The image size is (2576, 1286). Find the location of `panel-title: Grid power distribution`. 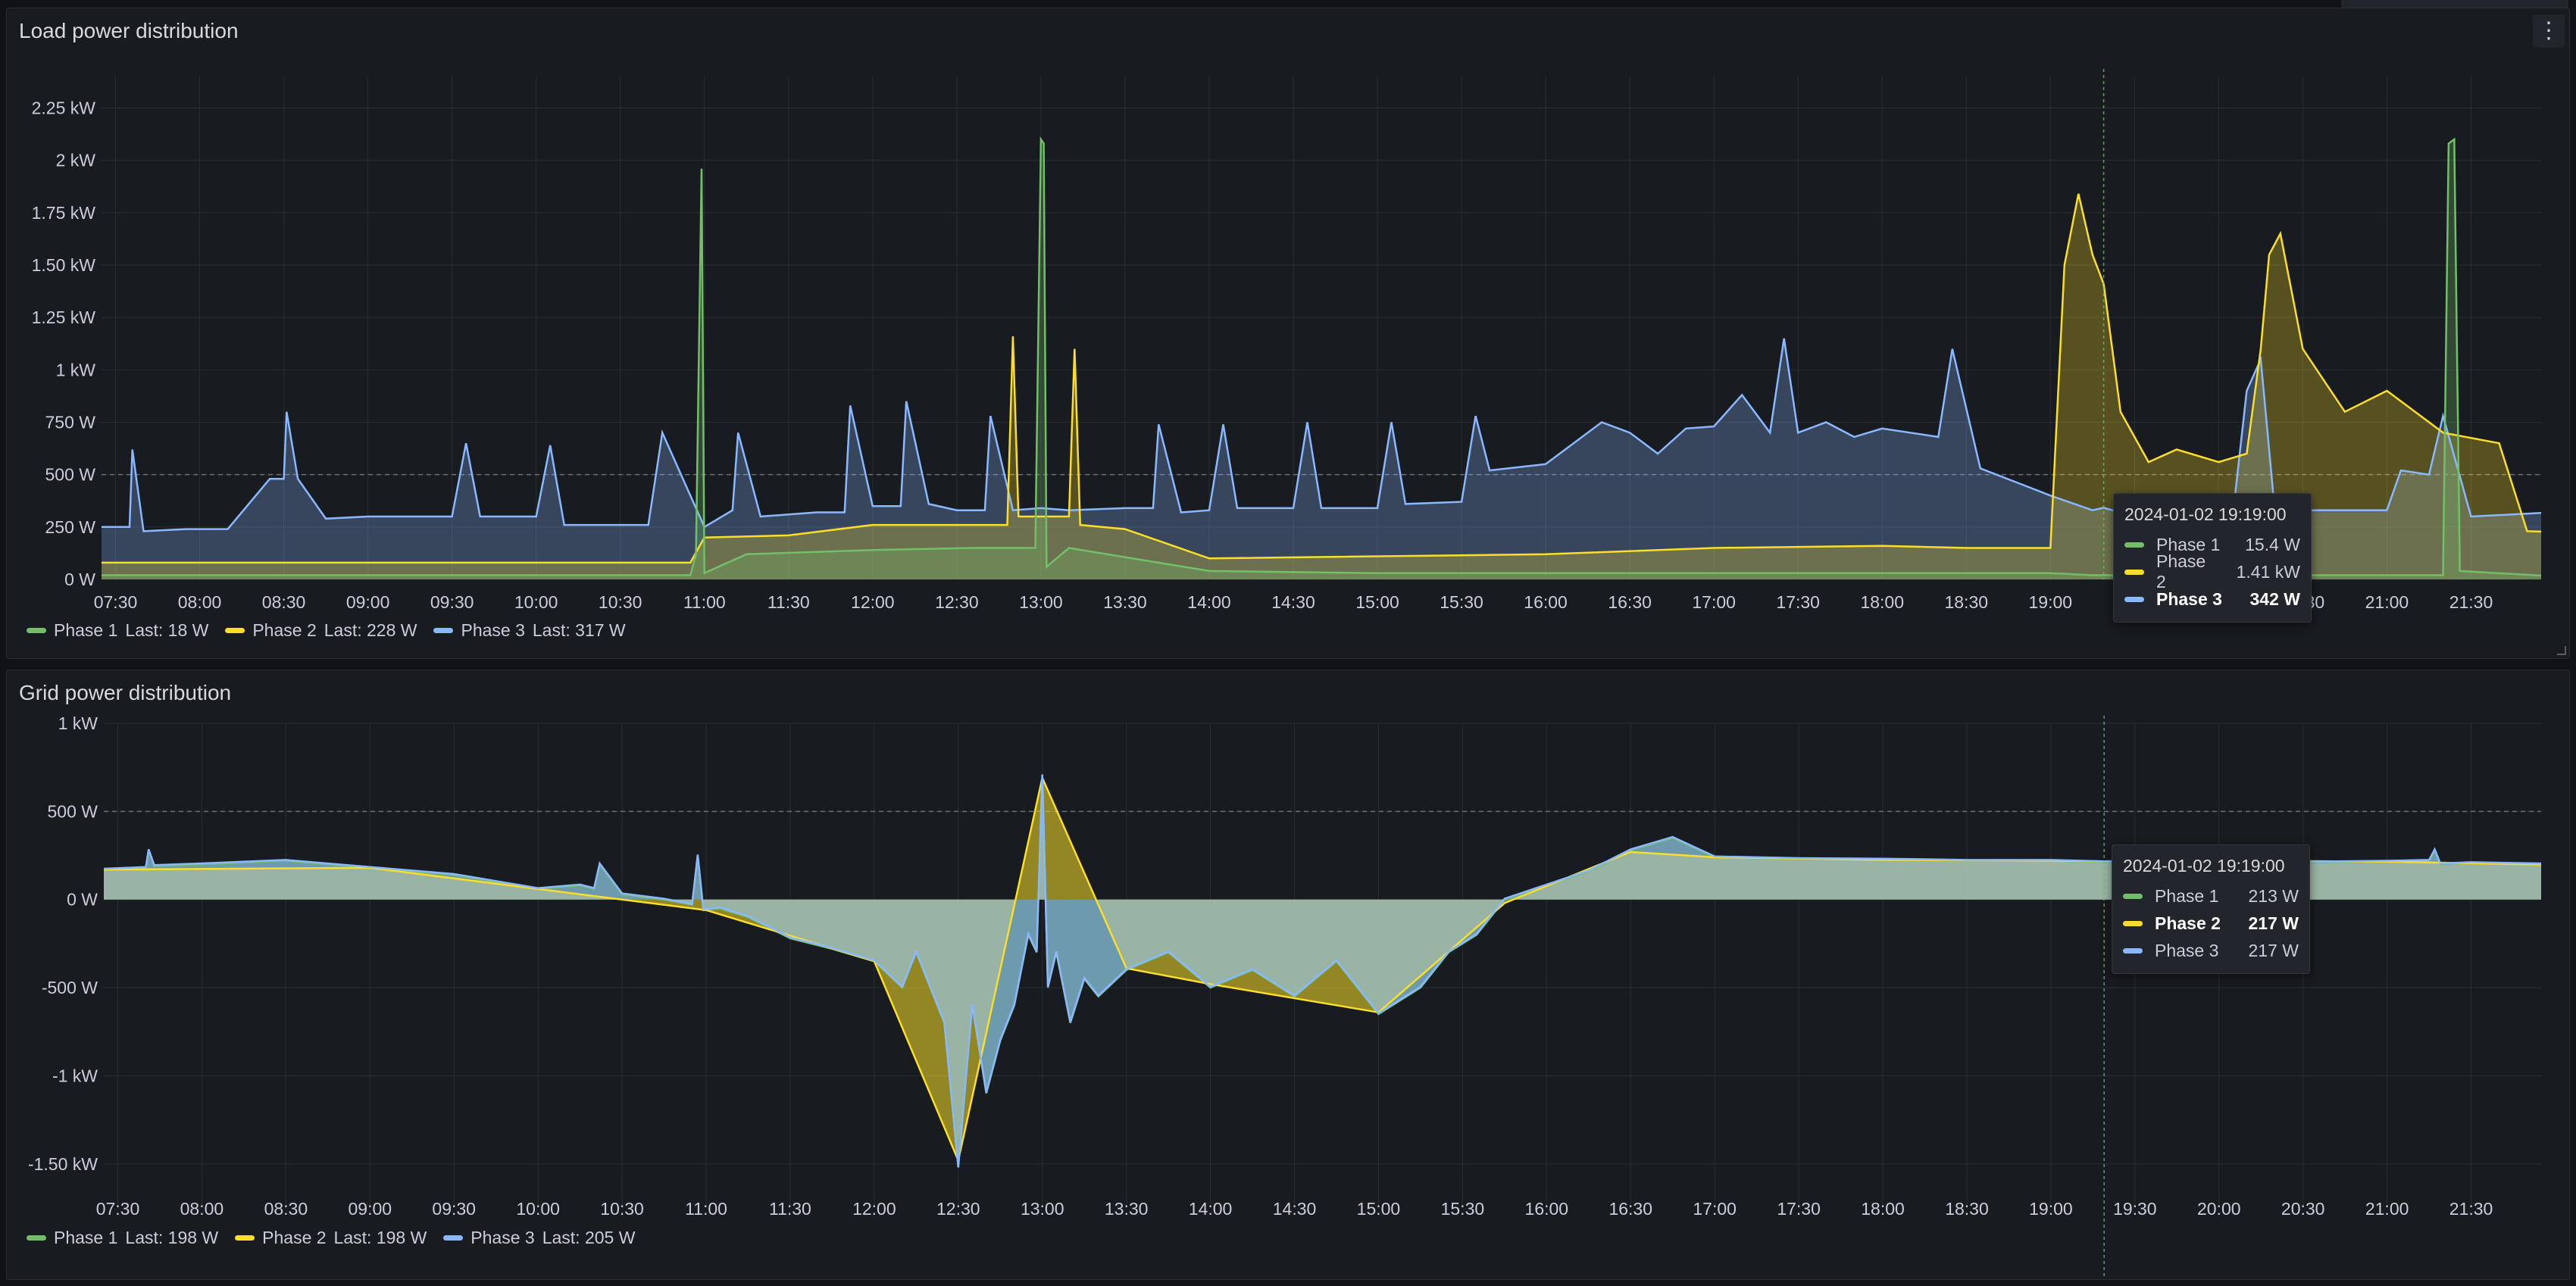

panel-title: Grid power distribution is located at coordinates (125, 692).